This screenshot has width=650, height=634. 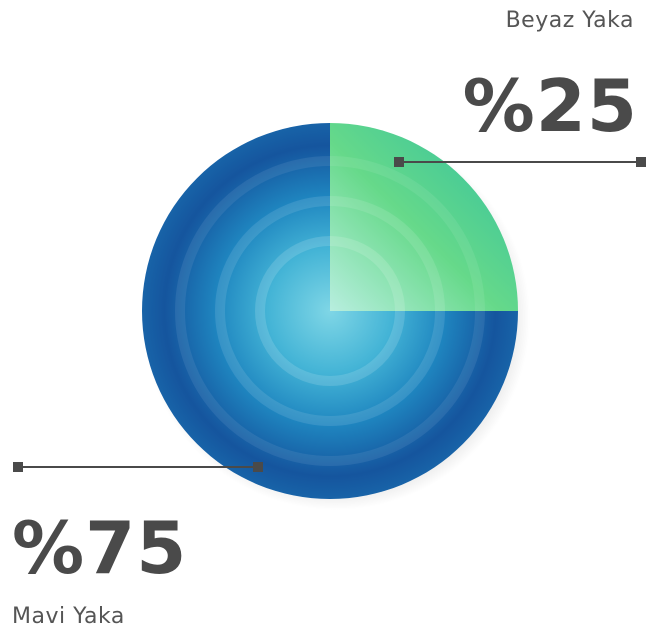 I want to click on leader-end-beyaz-yaka-outer, so click(x=641, y=162).